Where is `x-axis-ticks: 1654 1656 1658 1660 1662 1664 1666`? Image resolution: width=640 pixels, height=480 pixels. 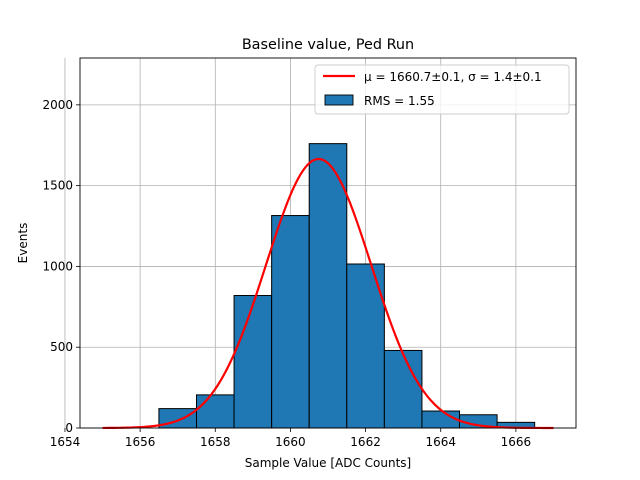 x-axis-ticks: 1654 1656 1658 1660 1662 1664 1666 is located at coordinates (290, 438).